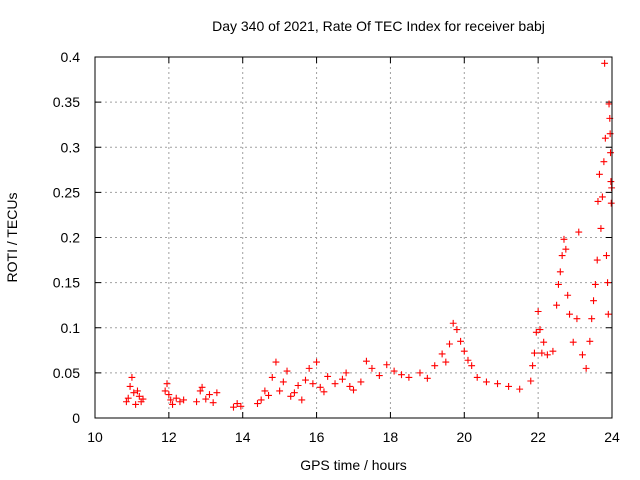 The image size is (640, 480). What do you see at coordinates (76, 418) in the screenshot?
I see `y-tick-label-0: 0` at bounding box center [76, 418].